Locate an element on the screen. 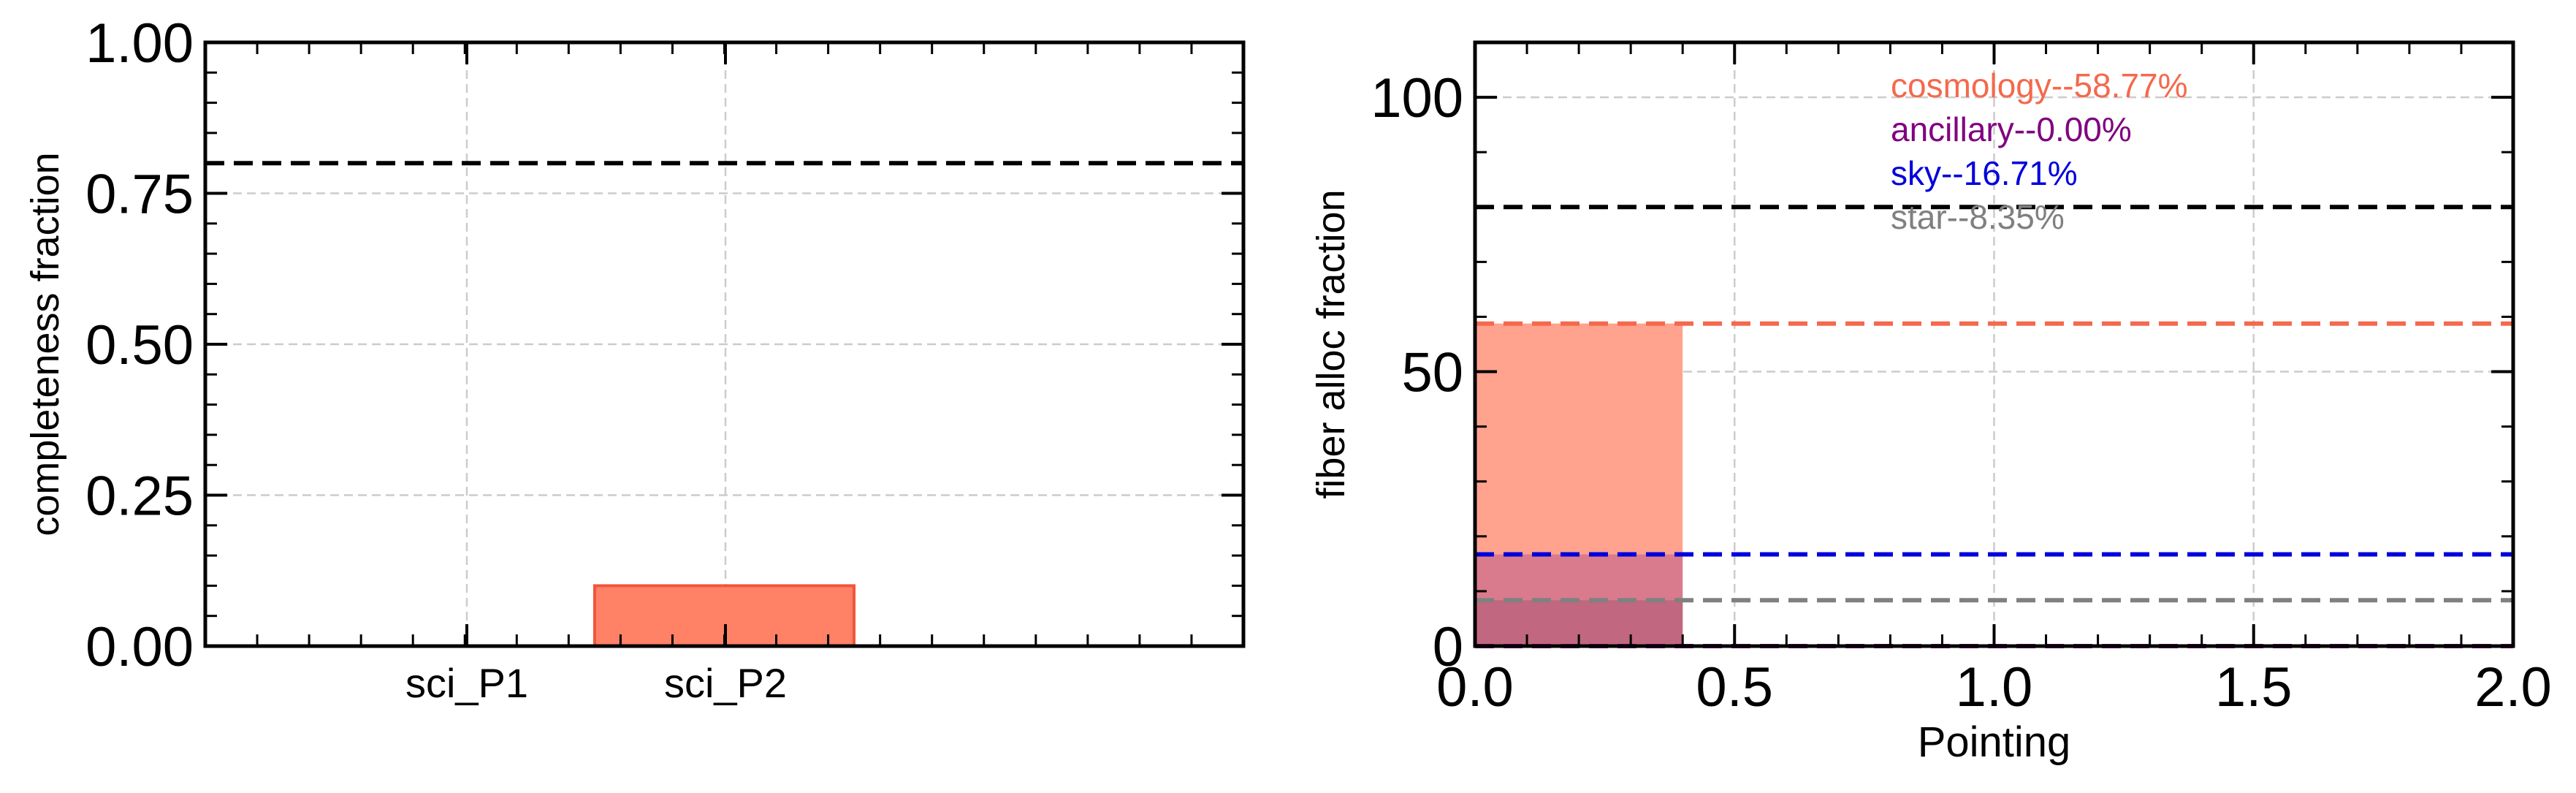 The image size is (2576, 793). completeness-x-tick-labels: sci_P1 sci_P2 is located at coordinates (596, 683).